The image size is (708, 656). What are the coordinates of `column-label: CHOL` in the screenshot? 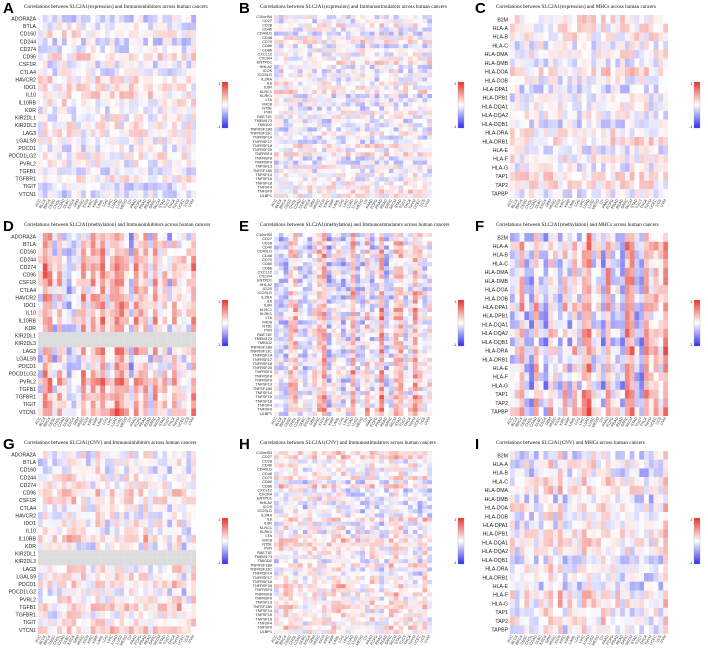 It's located at (528, 204).